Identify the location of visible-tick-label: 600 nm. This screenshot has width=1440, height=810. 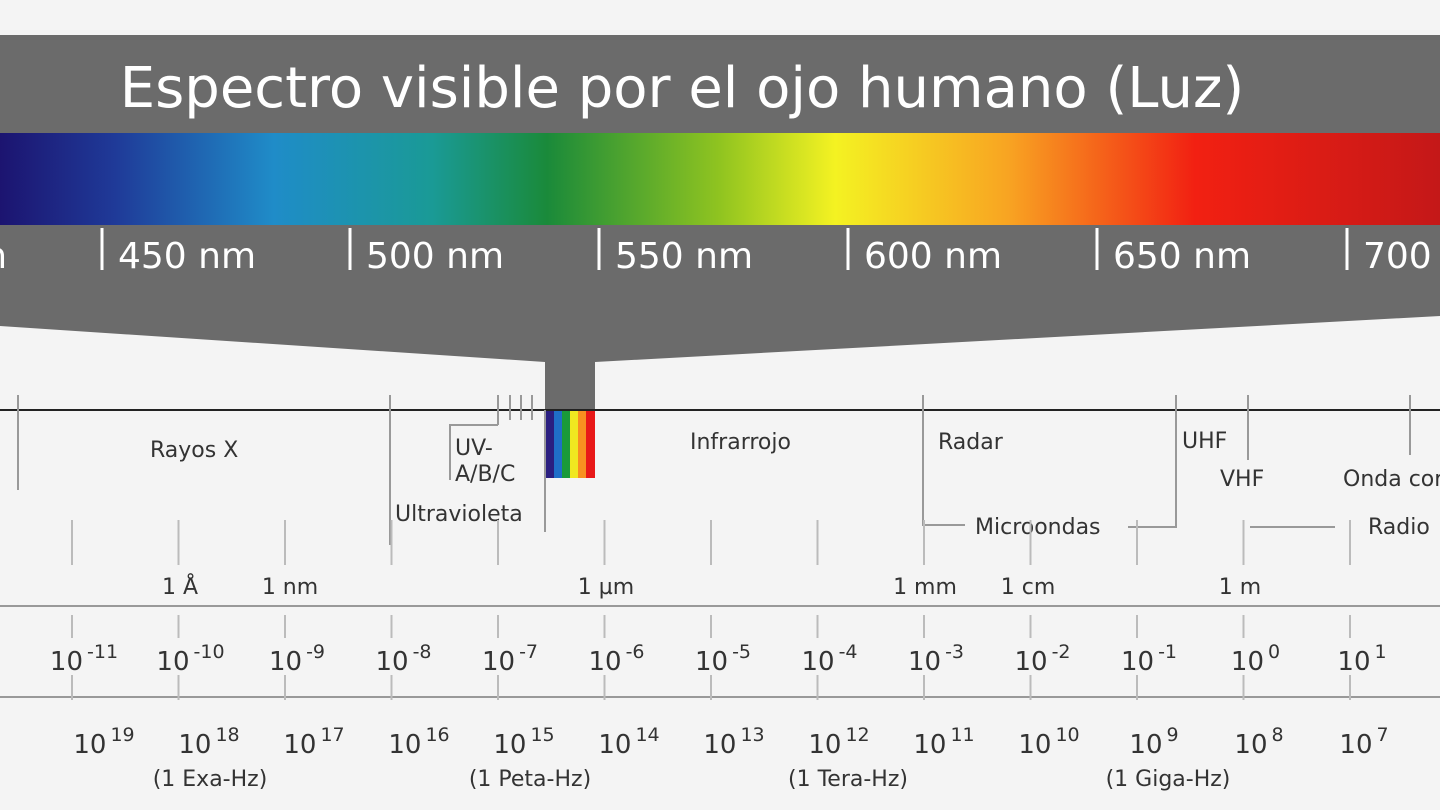
(933, 256).